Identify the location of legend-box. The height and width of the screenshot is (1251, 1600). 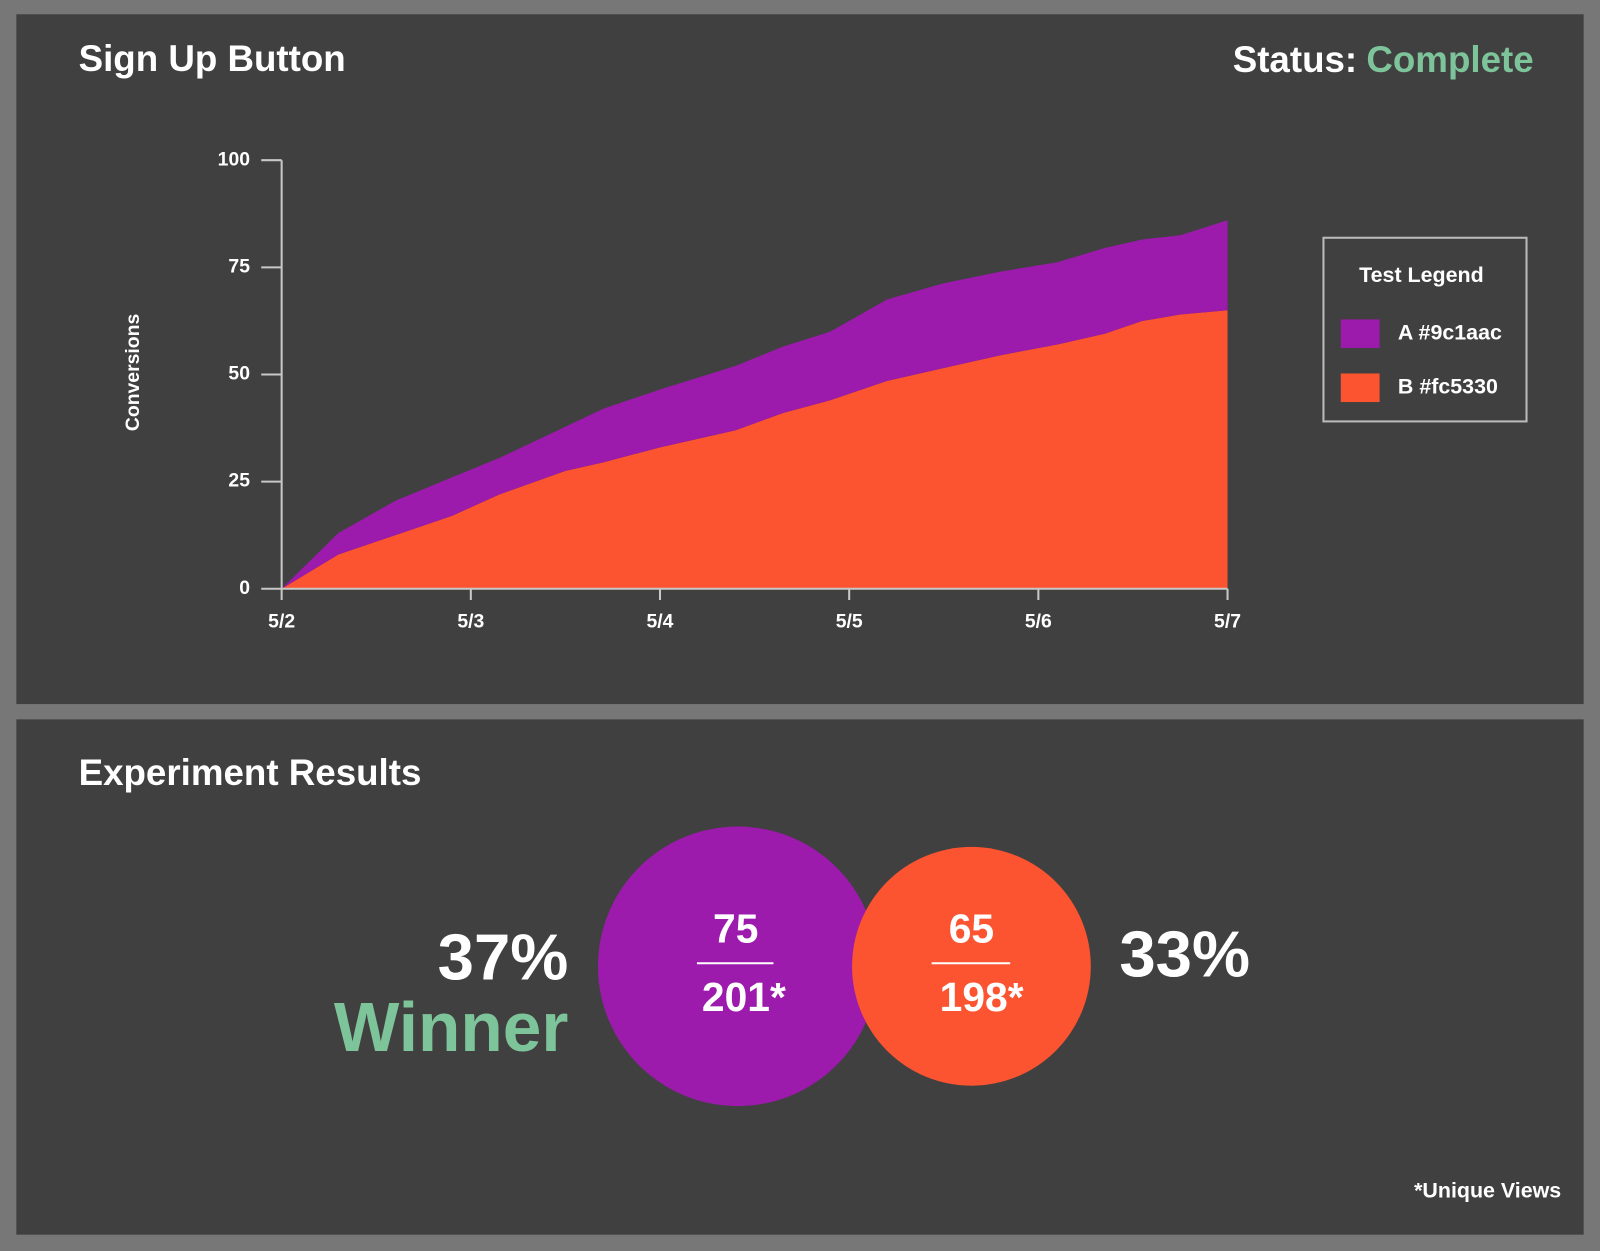
(1425, 329).